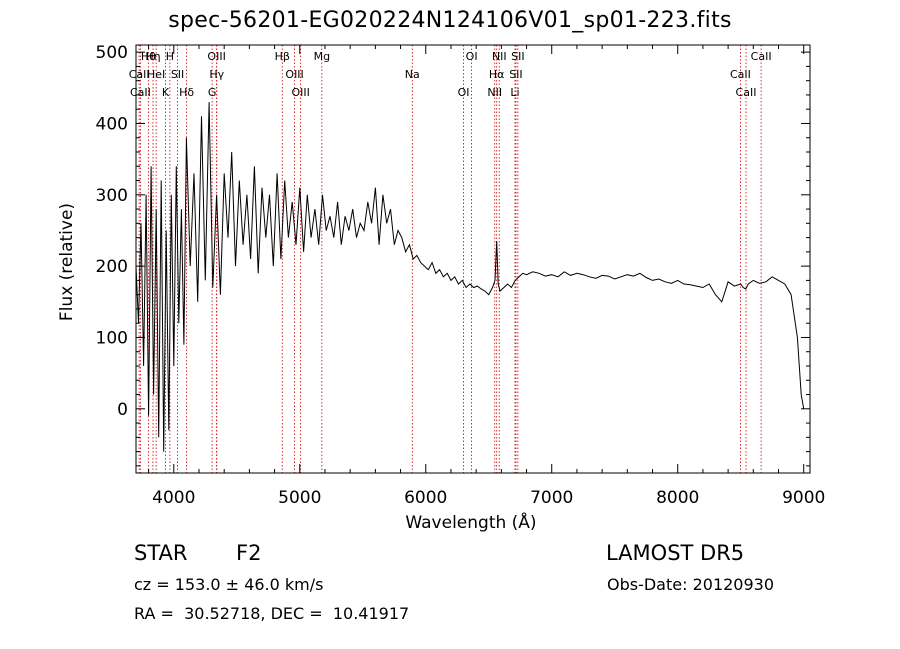 The width and height of the screenshot is (900, 649). I want to click on y-tick-label: 300, so click(112, 196).